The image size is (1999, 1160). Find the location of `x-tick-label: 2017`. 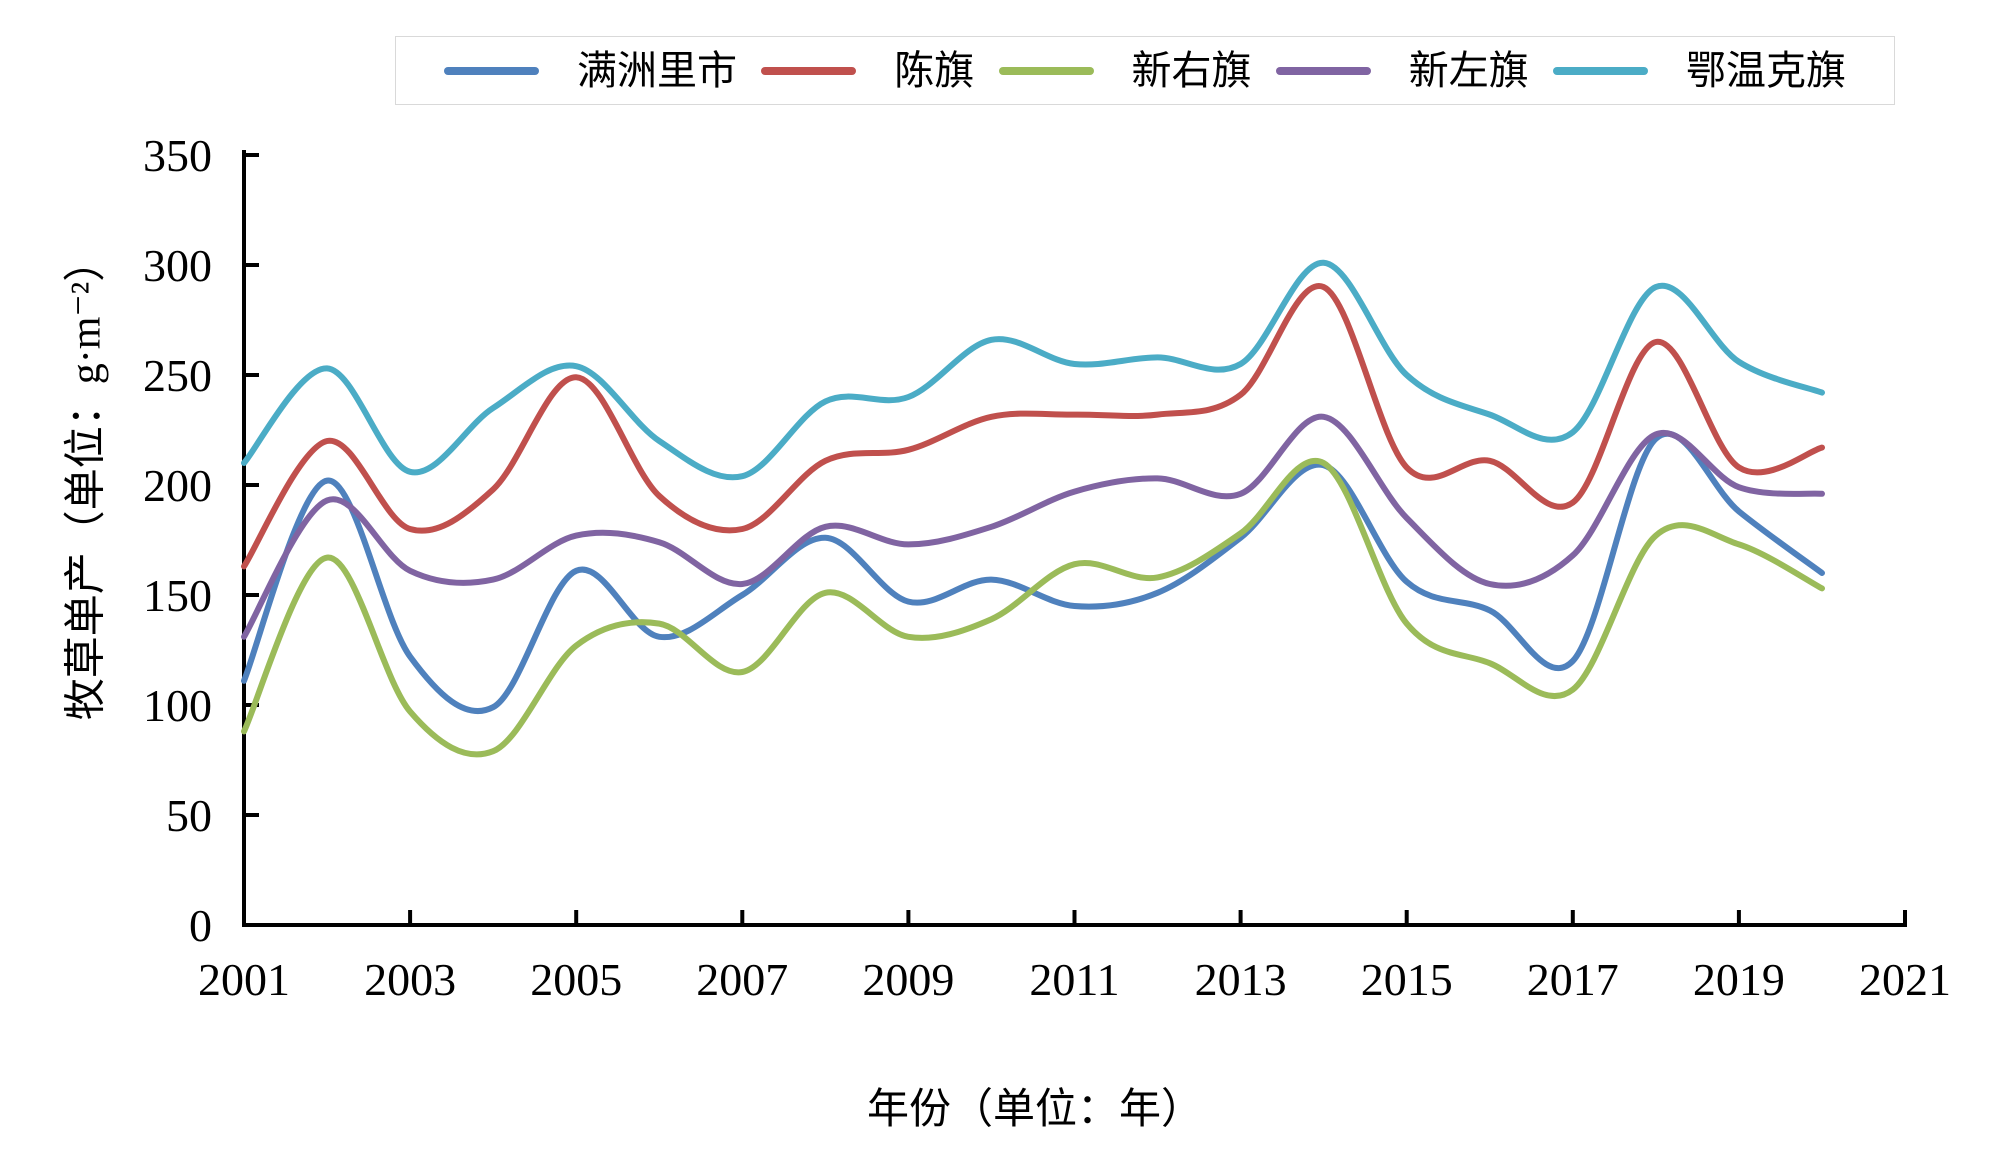

x-tick-label: 2017 is located at coordinates (1573, 979).